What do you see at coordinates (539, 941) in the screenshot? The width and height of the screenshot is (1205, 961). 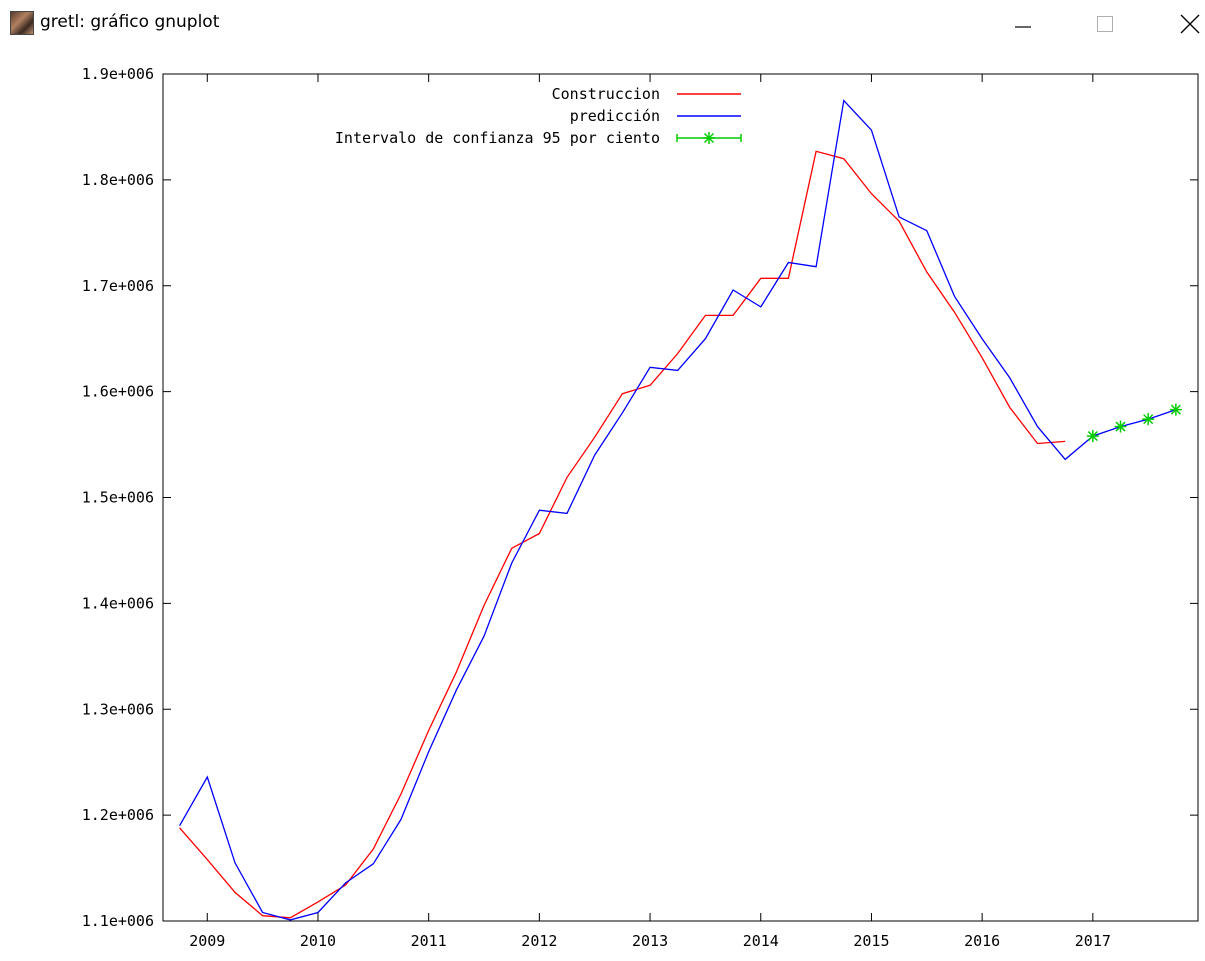 I see `x-tick-label: 2012` at bounding box center [539, 941].